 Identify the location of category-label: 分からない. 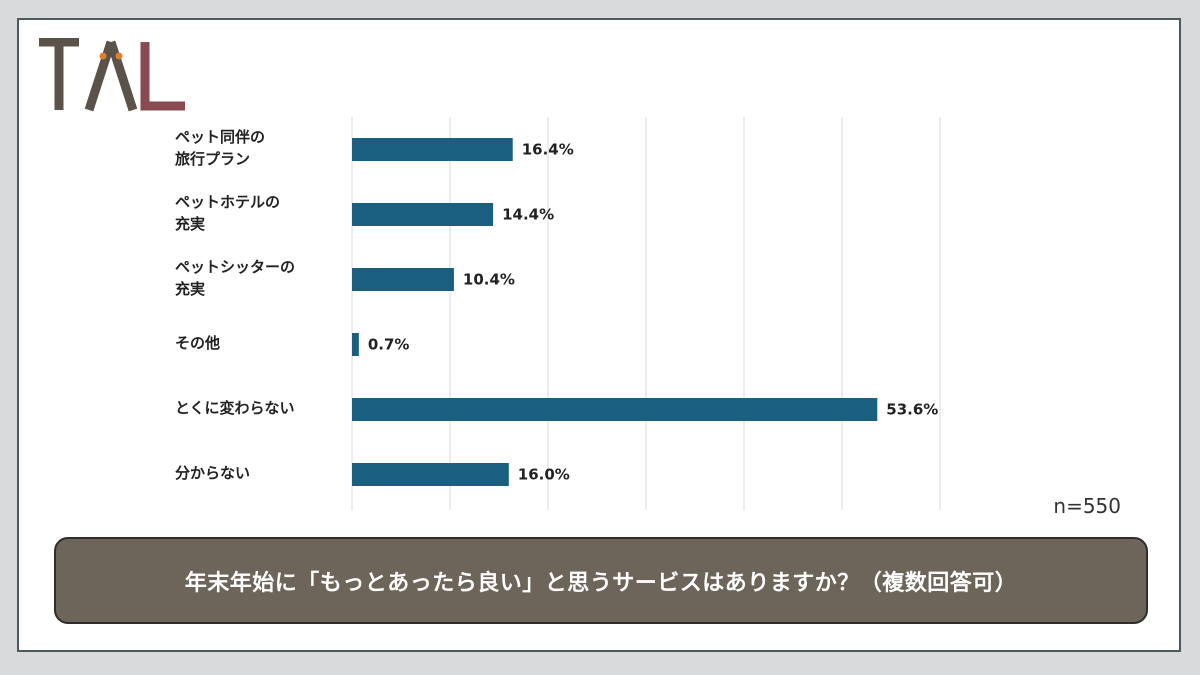
(213, 472).